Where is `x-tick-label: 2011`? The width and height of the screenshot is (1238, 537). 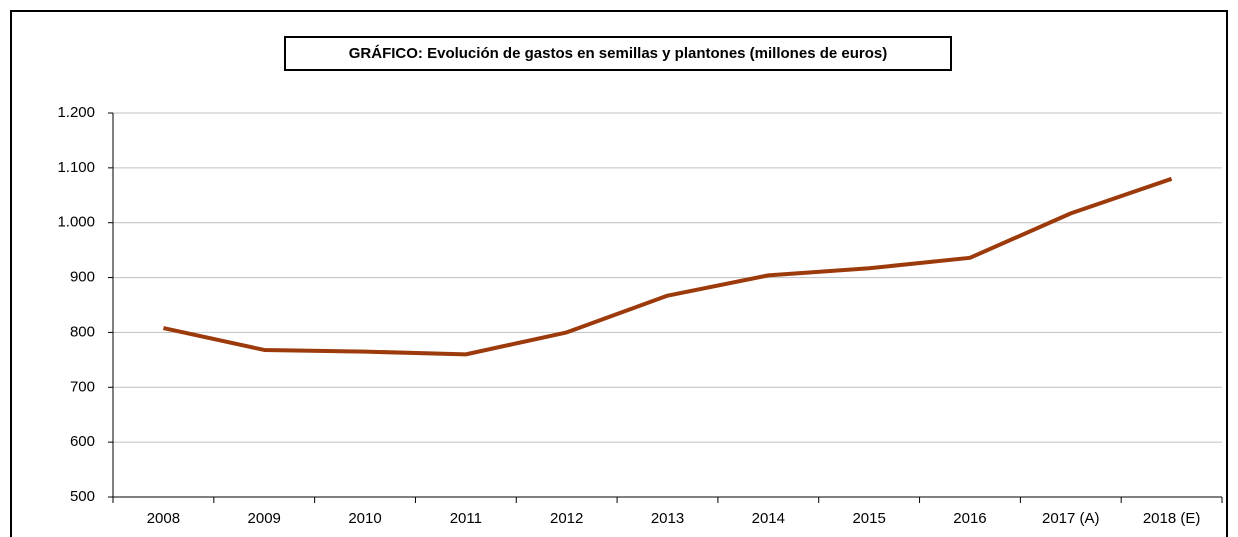
x-tick-label: 2011 is located at coordinates (466, 518).